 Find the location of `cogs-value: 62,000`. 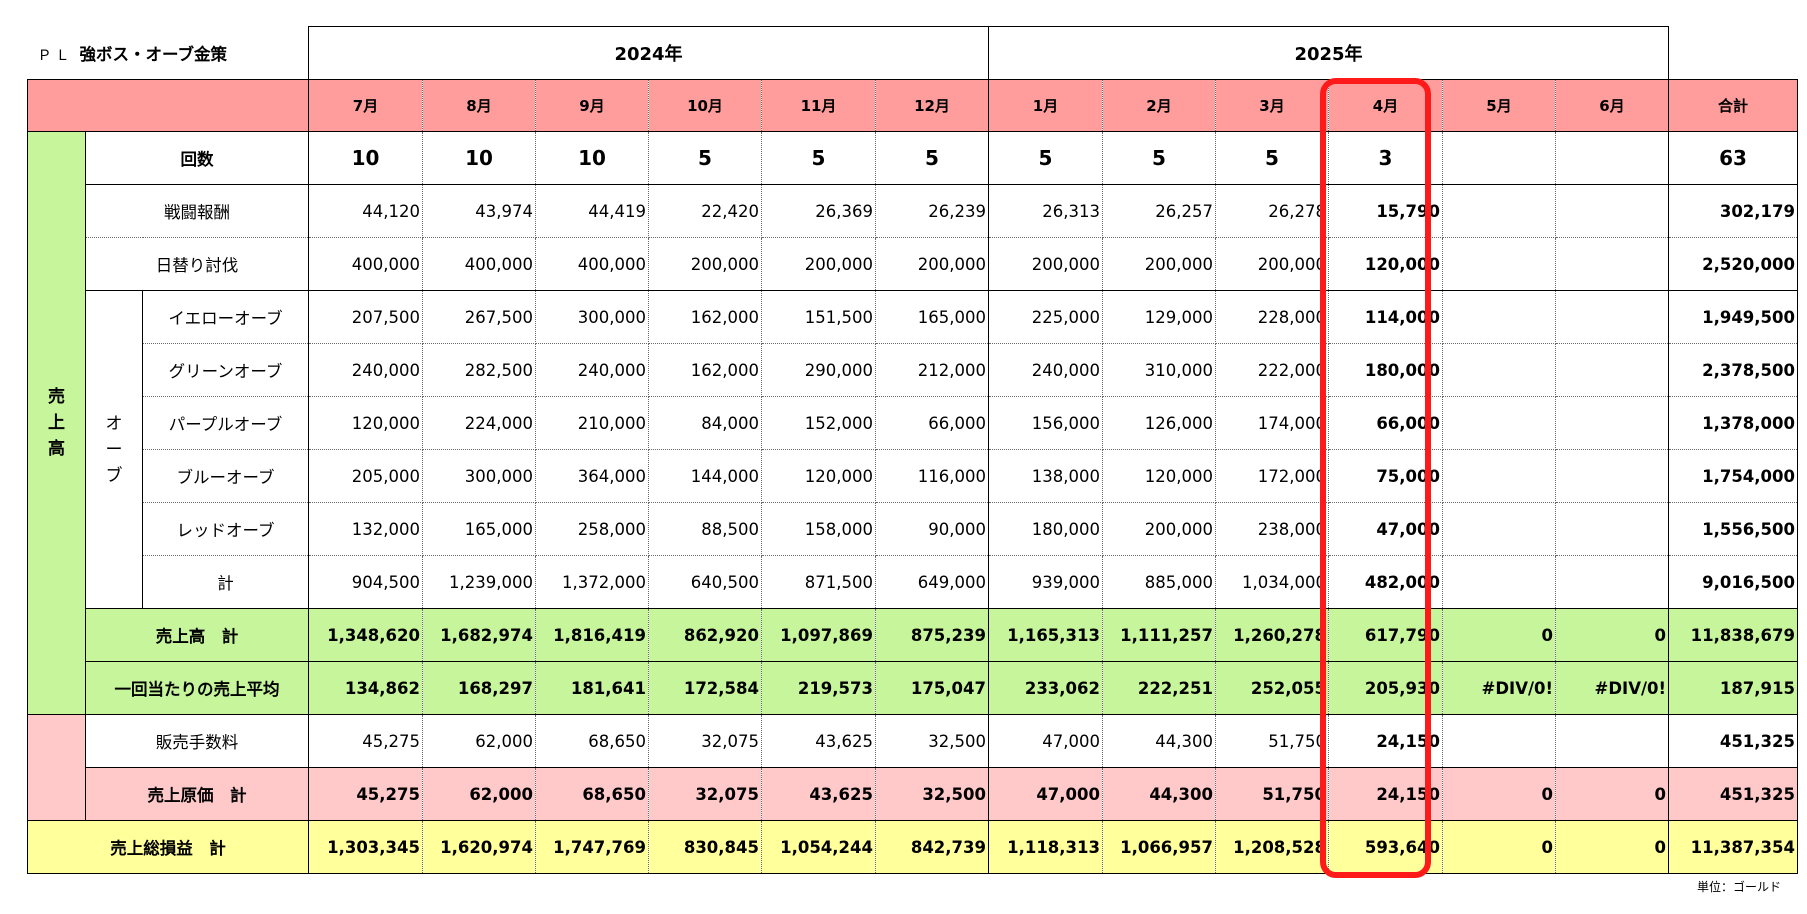

cogs-value: 62,000 is located at coordinates (479, 794).